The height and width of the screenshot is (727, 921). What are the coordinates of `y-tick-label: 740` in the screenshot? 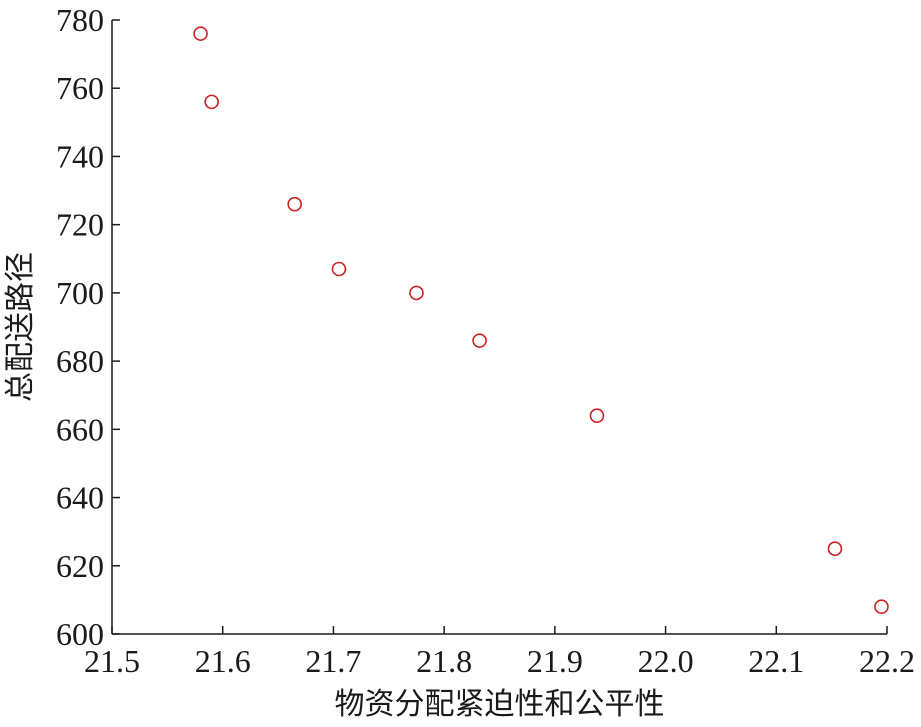 It's located at (80, 156).